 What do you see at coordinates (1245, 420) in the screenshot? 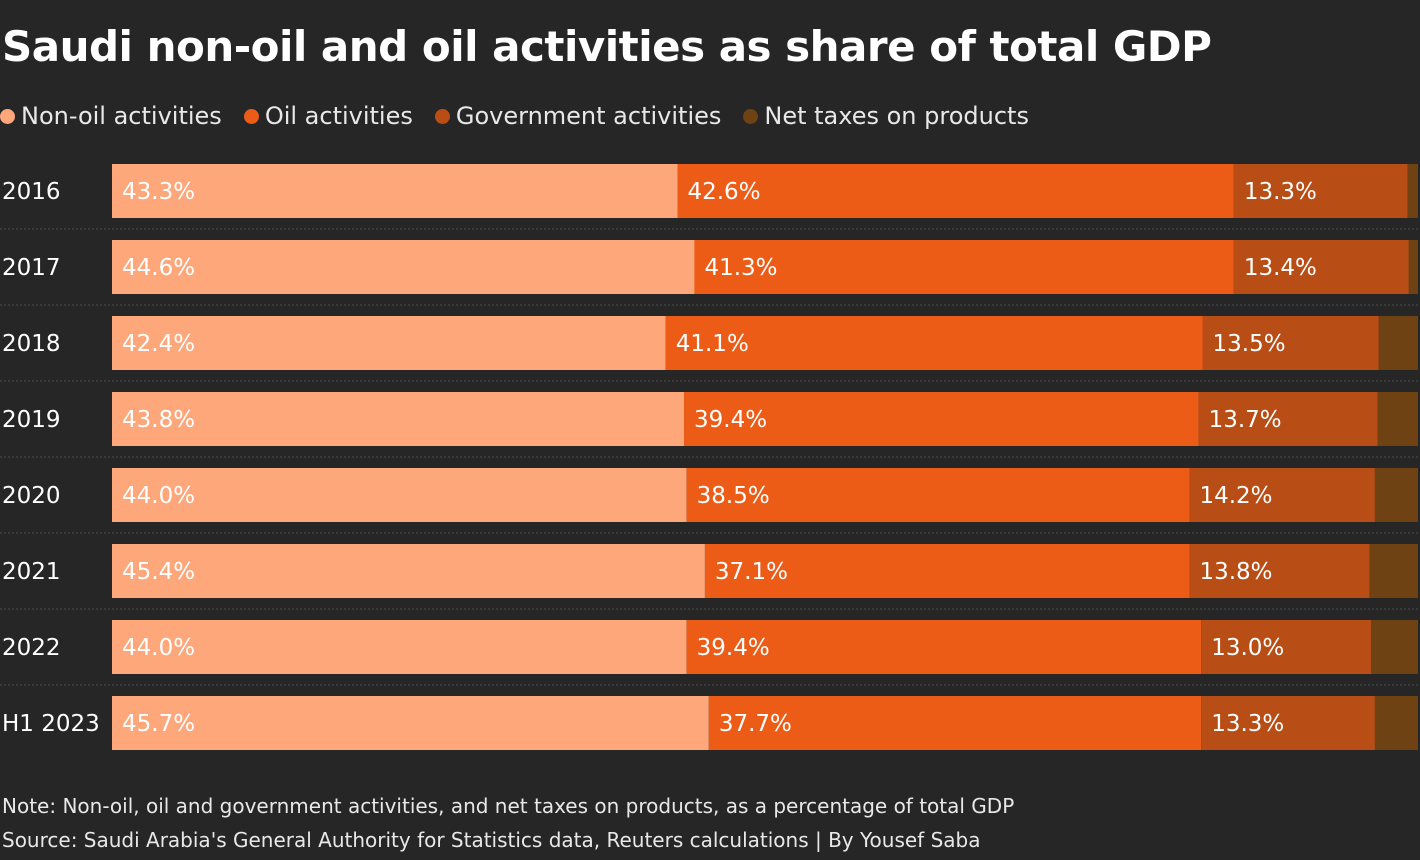
I see `data-label: 13.7%` at bounding box center [1245, 420].